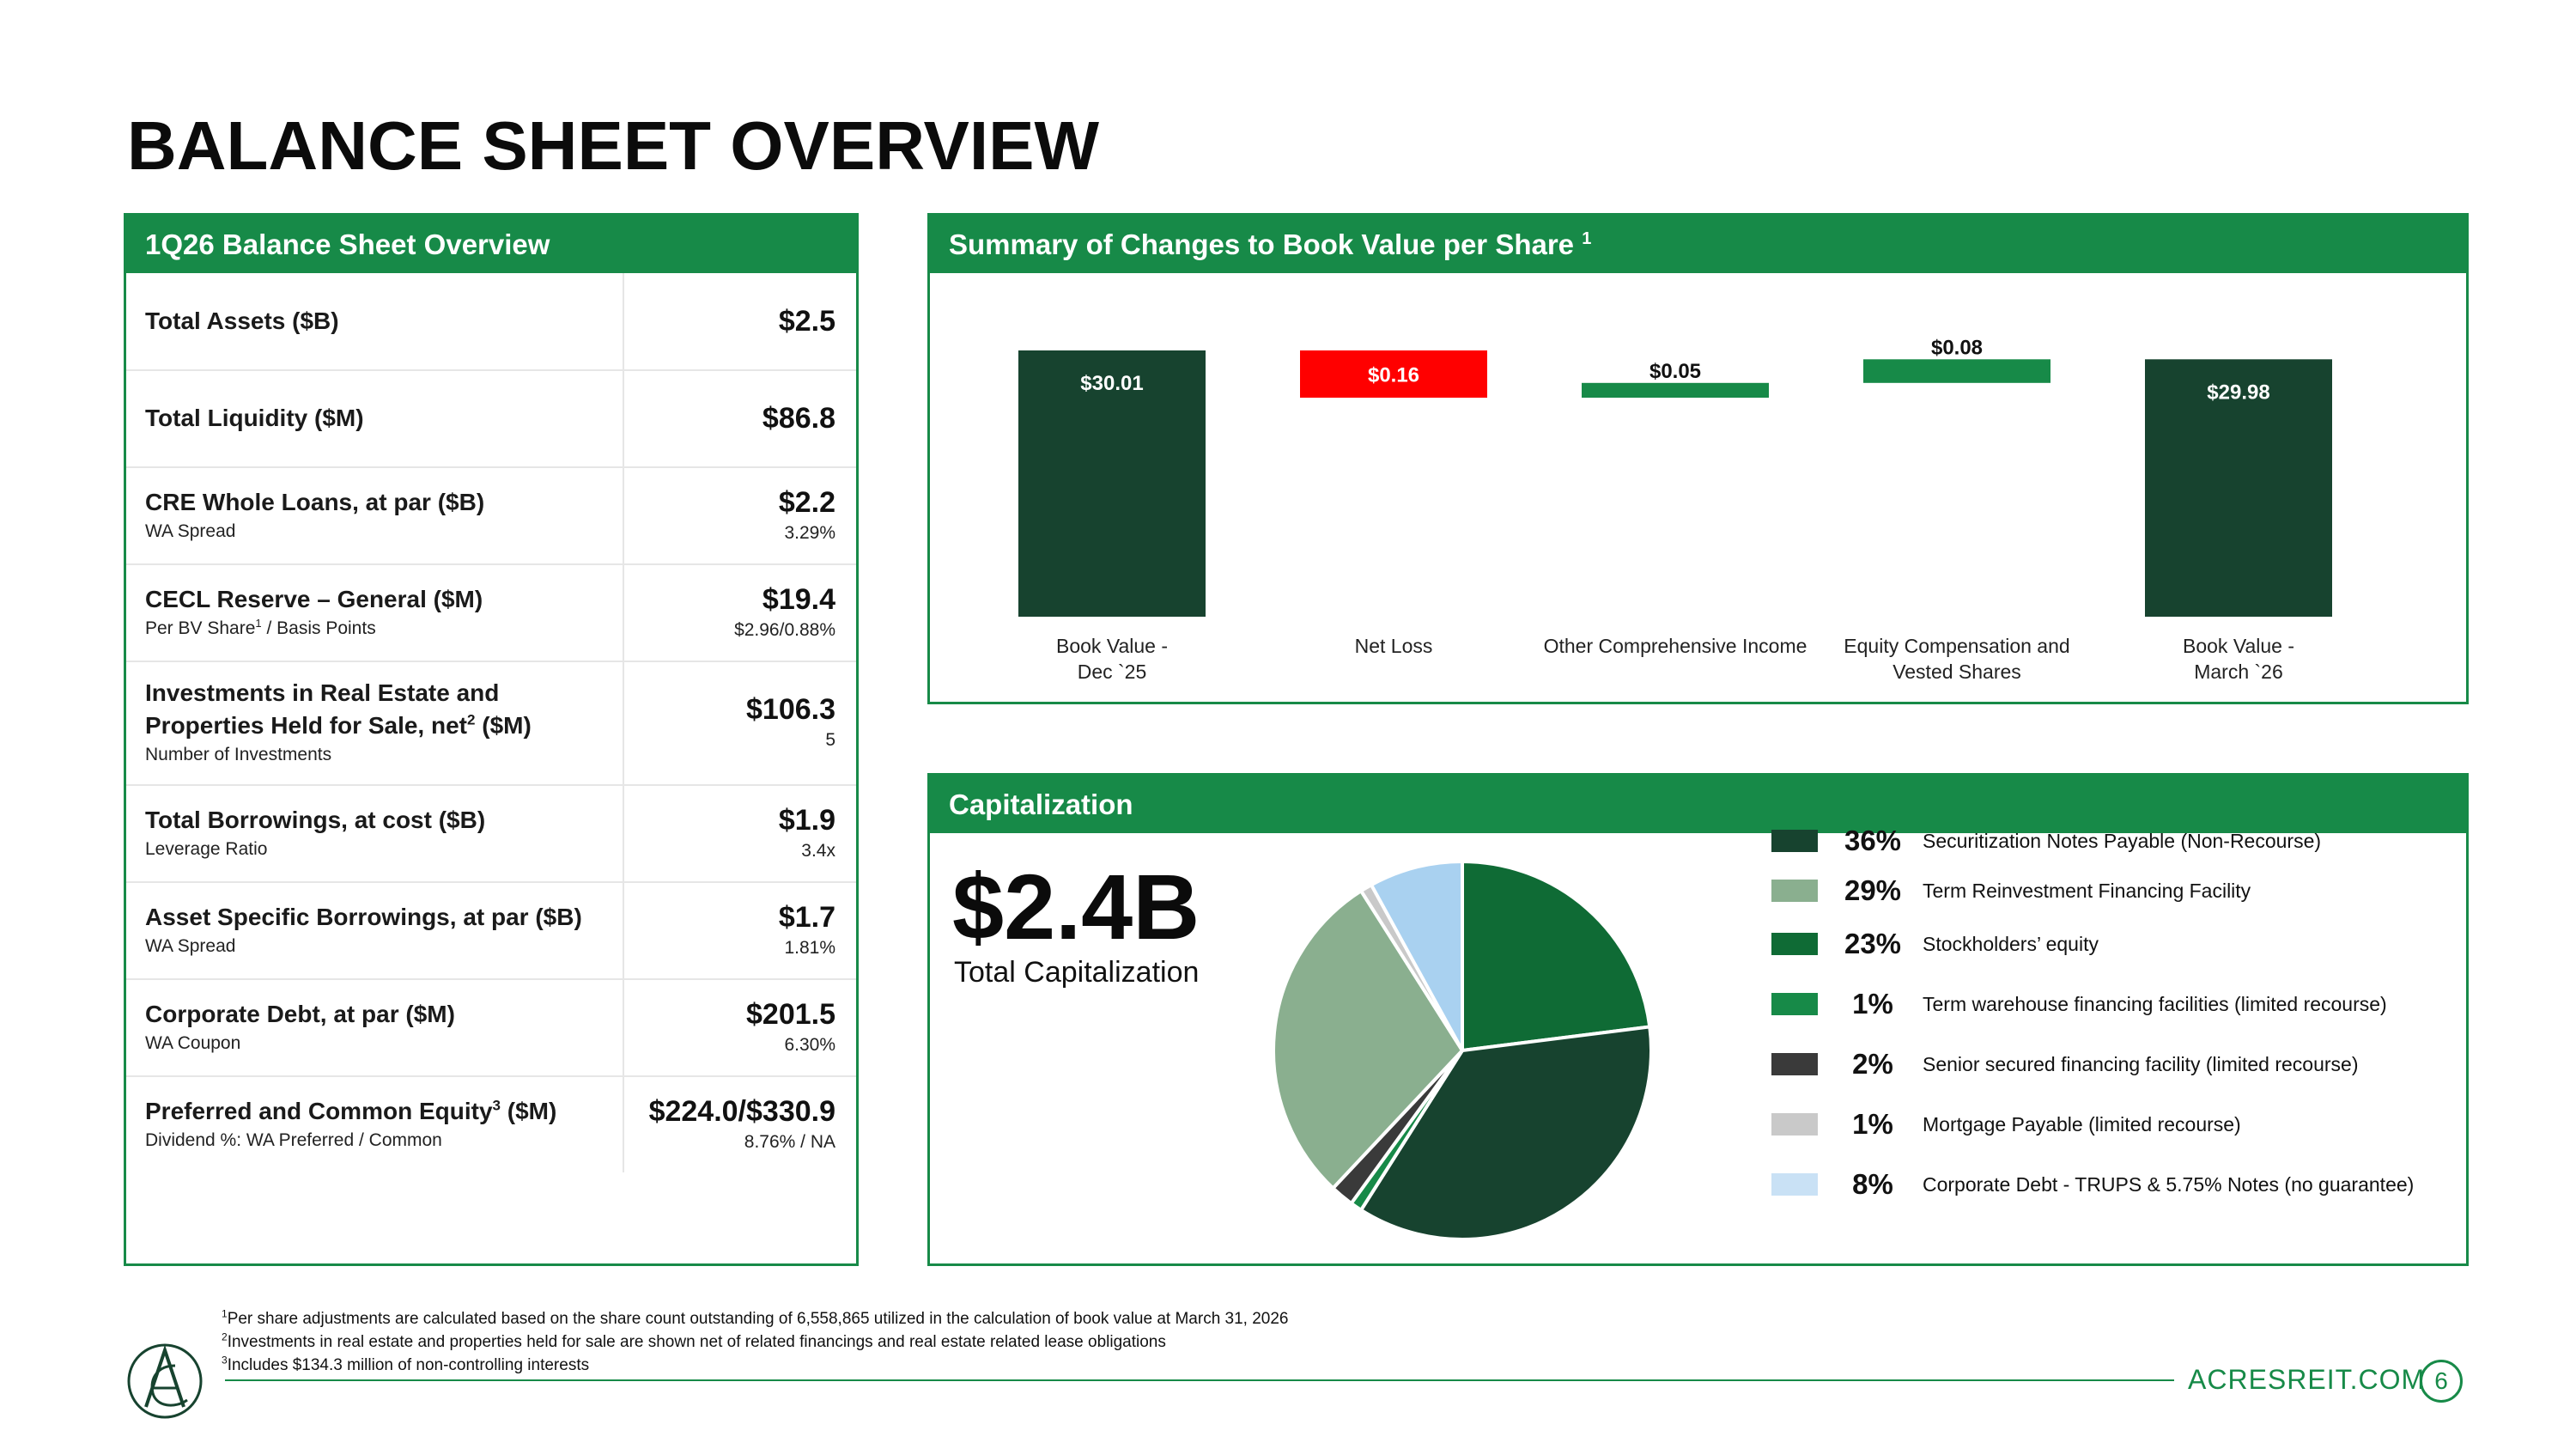 The width and height of the screenshot is (2576, 1449). I want to click on waterfall-category-label: Equity Compensation and, so click(1956, 646).